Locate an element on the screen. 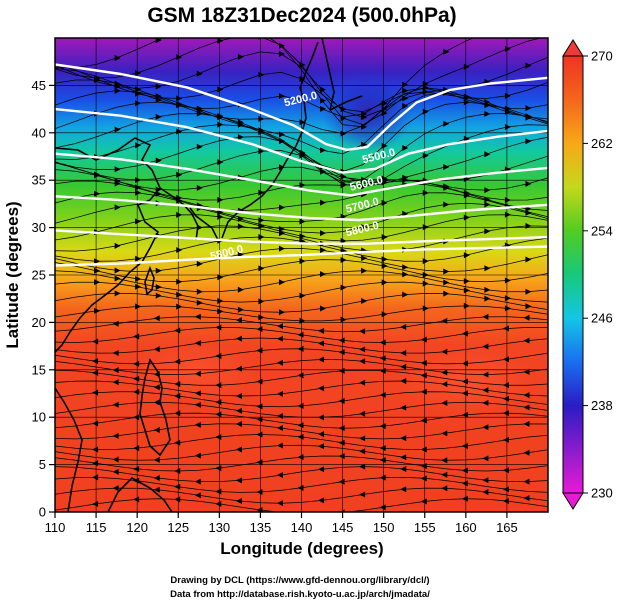  y-tick-label: 5 is located at coordinates (42, 464).